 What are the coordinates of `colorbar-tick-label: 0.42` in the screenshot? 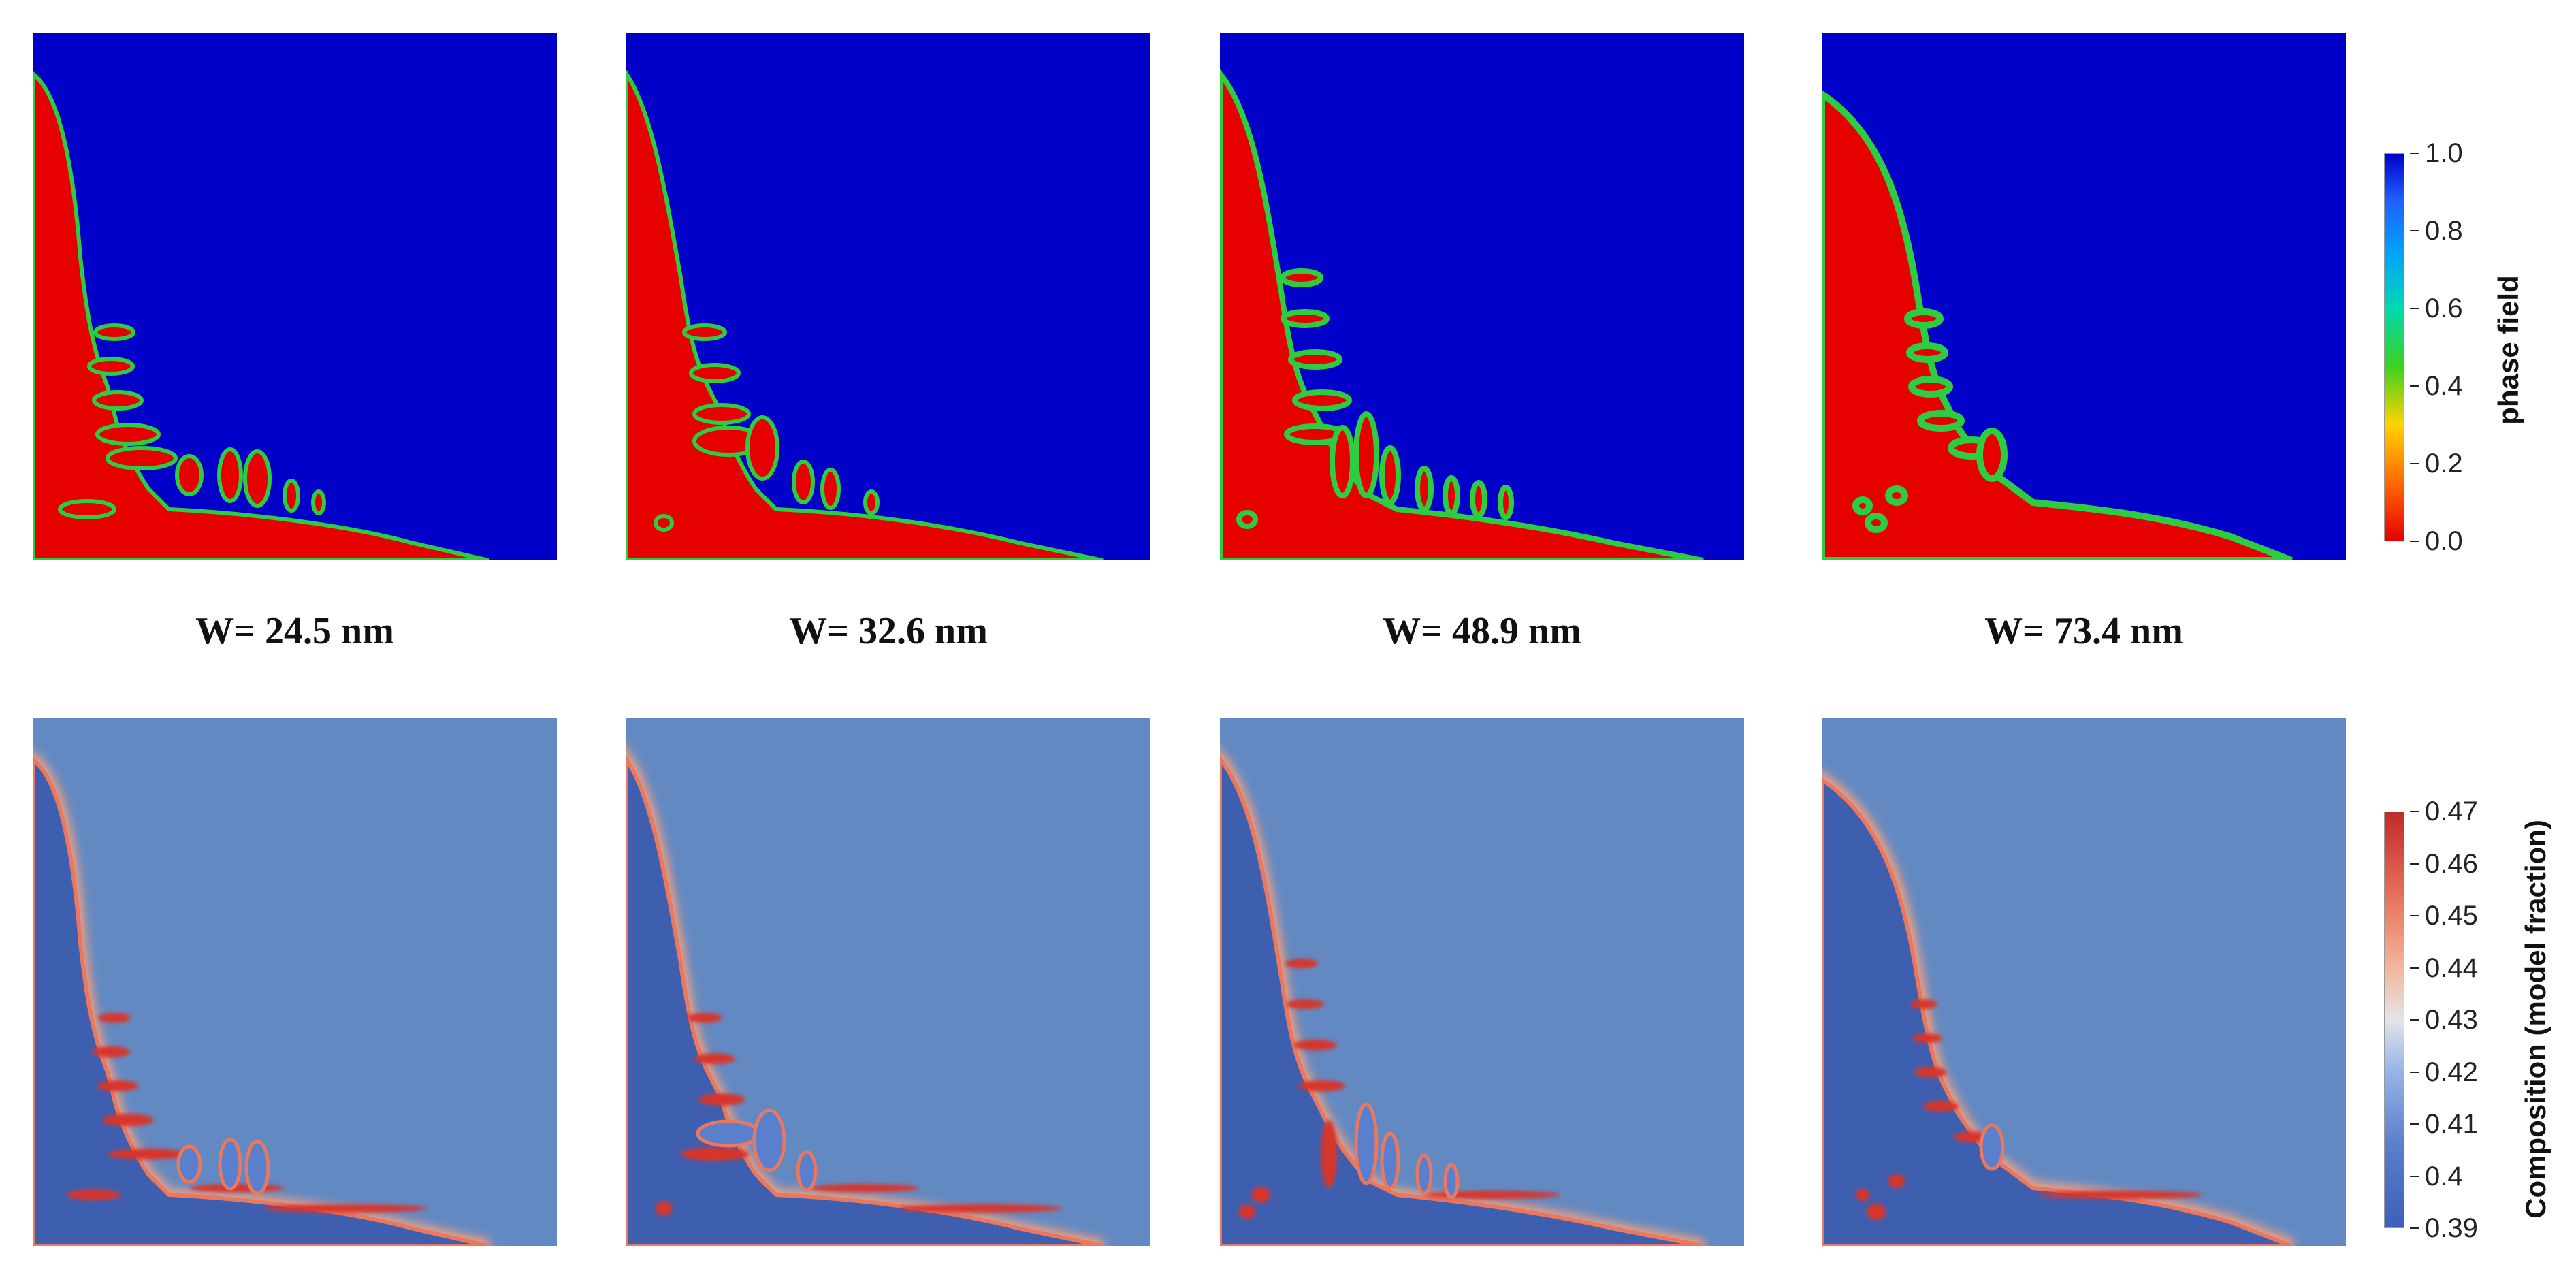 It's located at (2444, 1072).